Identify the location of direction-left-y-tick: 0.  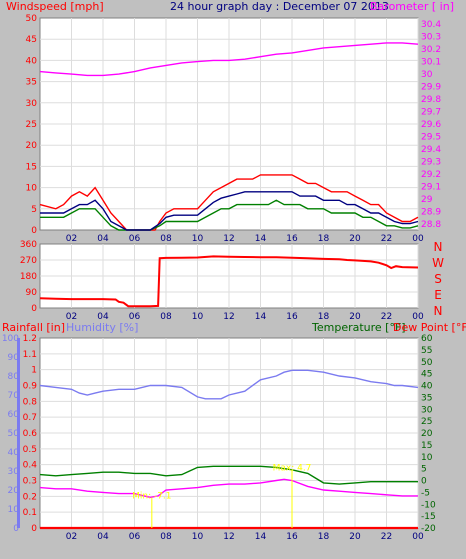
(34, 309).